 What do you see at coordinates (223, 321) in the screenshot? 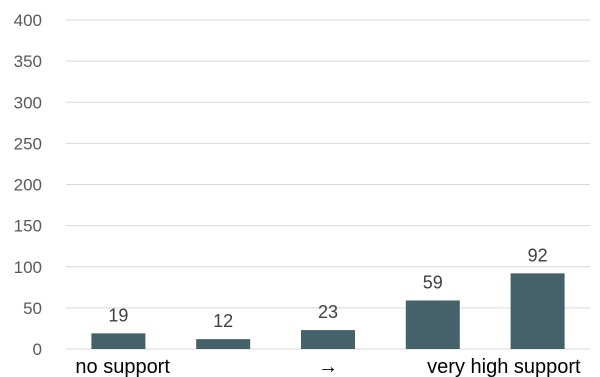
I see `data-label: 12` at bounding box center [223, 321].